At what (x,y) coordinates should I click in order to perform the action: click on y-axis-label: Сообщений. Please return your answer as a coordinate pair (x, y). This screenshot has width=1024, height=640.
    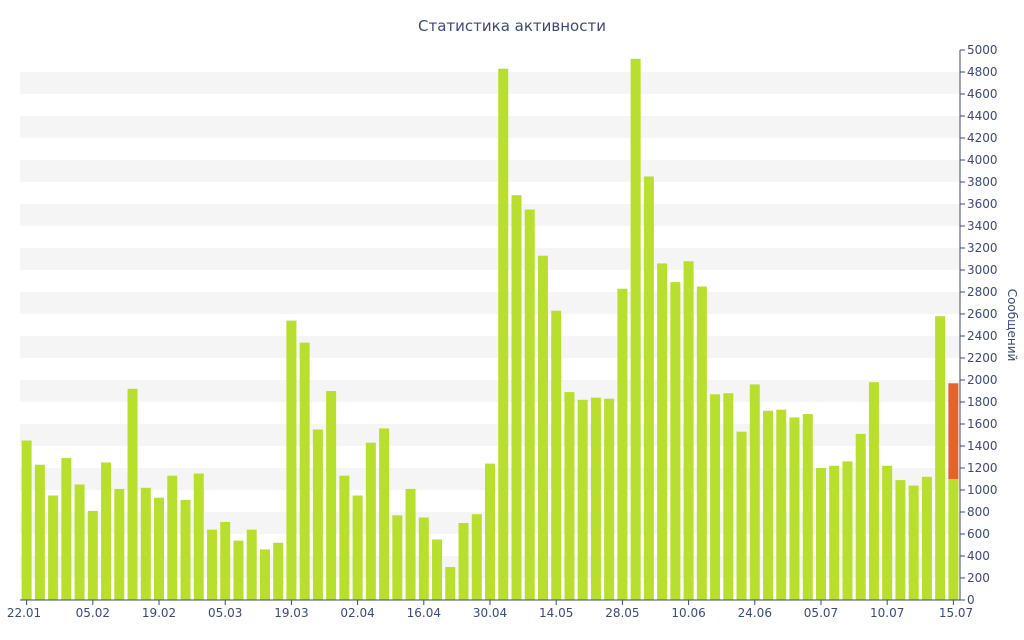
    Looking at the image, I should click on (1012, 325).